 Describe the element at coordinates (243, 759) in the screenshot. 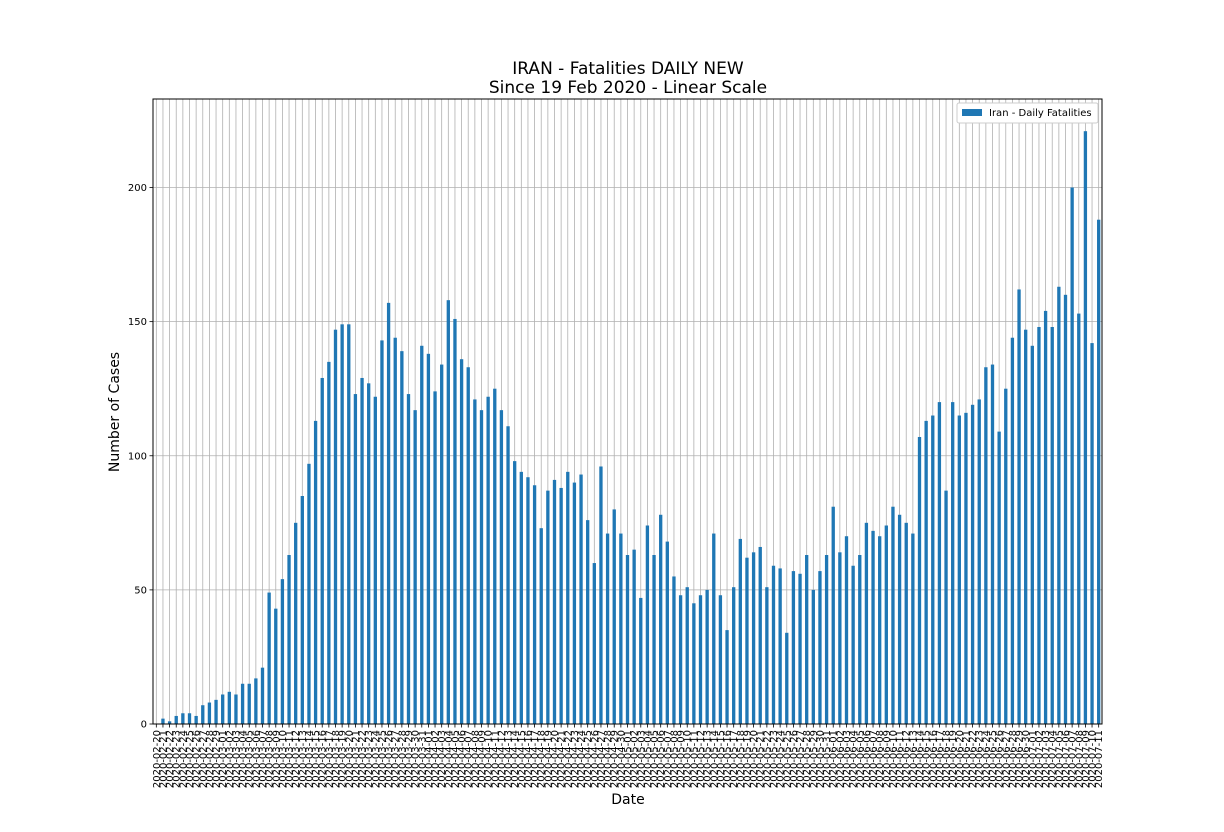

I see `x-tick-label: 2020-03-04` at that location.